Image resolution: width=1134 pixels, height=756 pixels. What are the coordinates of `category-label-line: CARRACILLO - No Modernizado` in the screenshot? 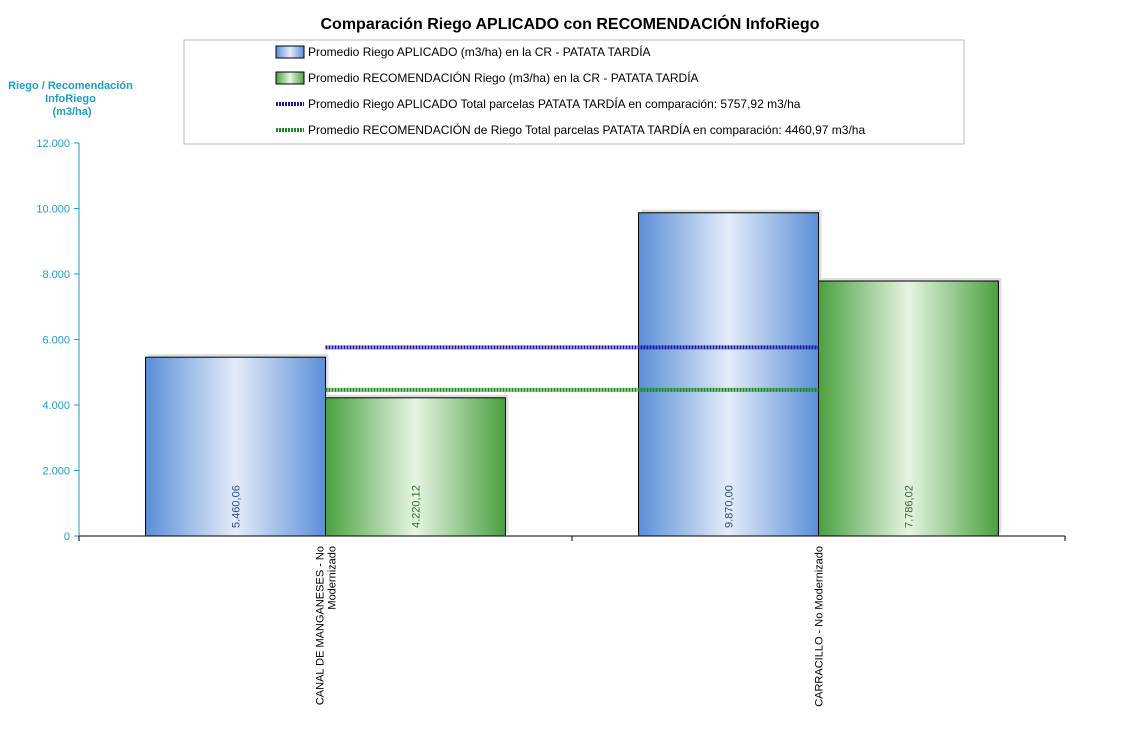 It's located at (820, 626).